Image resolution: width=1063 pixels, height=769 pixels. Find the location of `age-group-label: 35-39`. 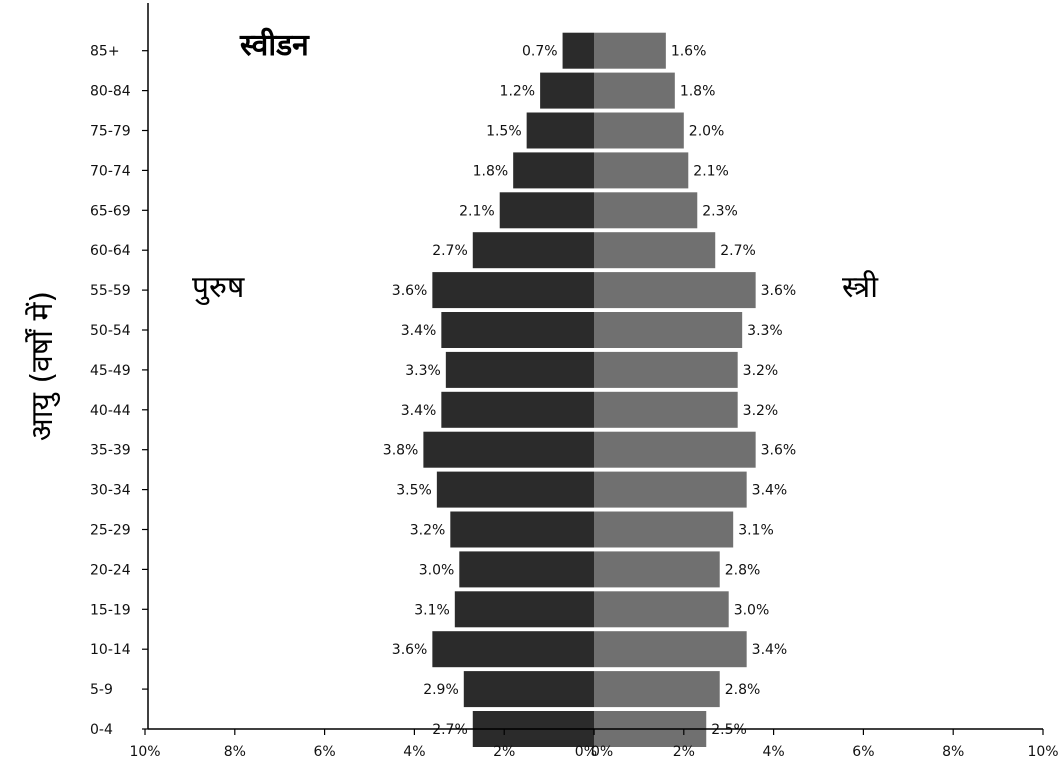

age-group-label: 35-39 is located at coordinates (110, 451).